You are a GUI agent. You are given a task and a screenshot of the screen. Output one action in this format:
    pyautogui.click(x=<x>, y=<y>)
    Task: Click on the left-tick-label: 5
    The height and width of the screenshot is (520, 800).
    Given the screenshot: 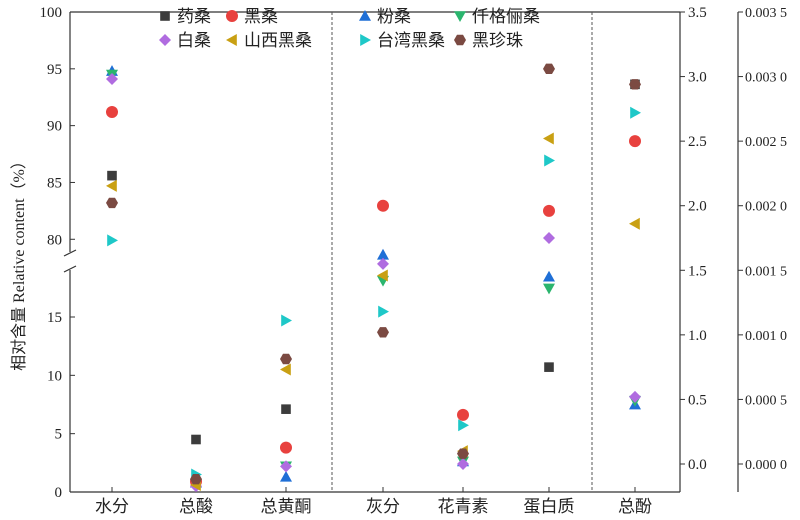 What is the action you would take?
    pyautogui.click(x=59, y=435)
    